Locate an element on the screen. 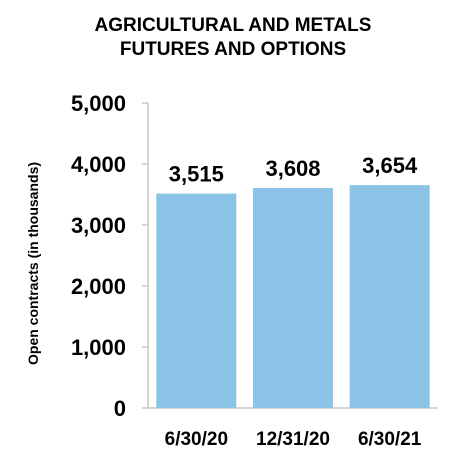 This screenshot has width=466, height=466. x-category-label: 6/30/21 is located at coordinates (390, 439).